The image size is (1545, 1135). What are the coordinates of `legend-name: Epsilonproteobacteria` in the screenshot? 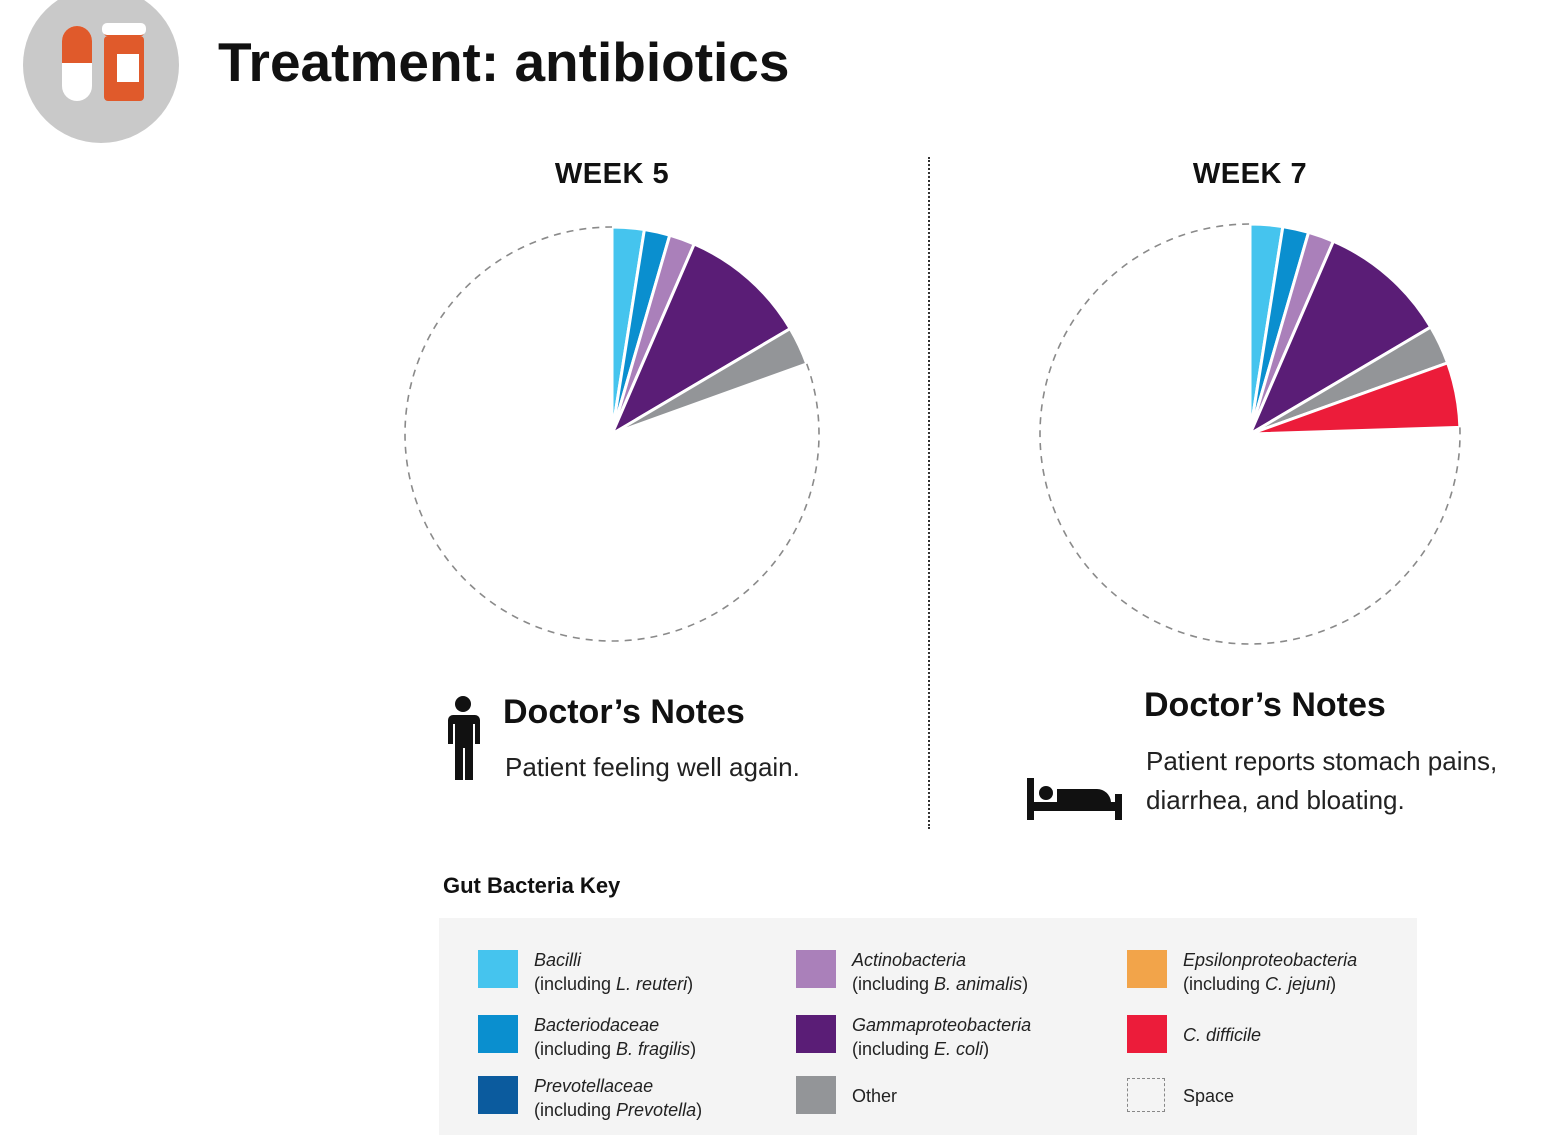 It's located at (1270, 960).